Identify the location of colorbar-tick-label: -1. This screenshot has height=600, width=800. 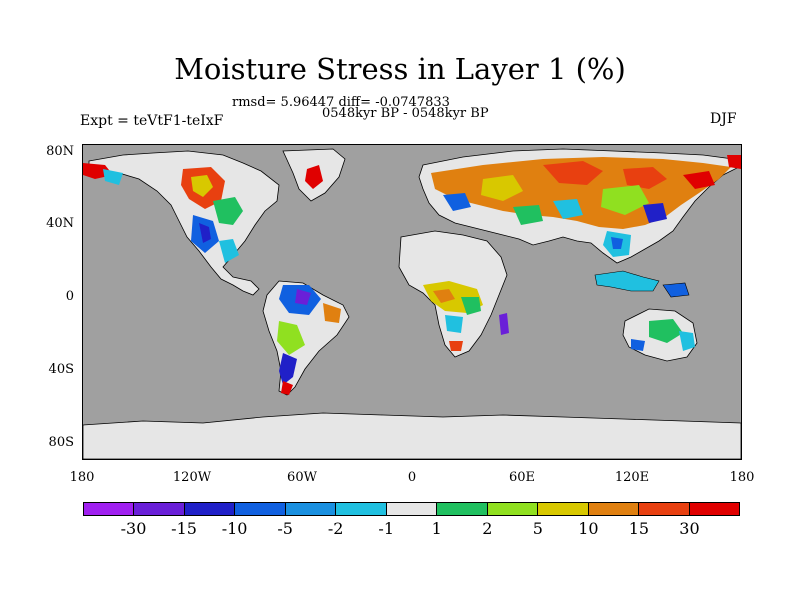
(386, 528).